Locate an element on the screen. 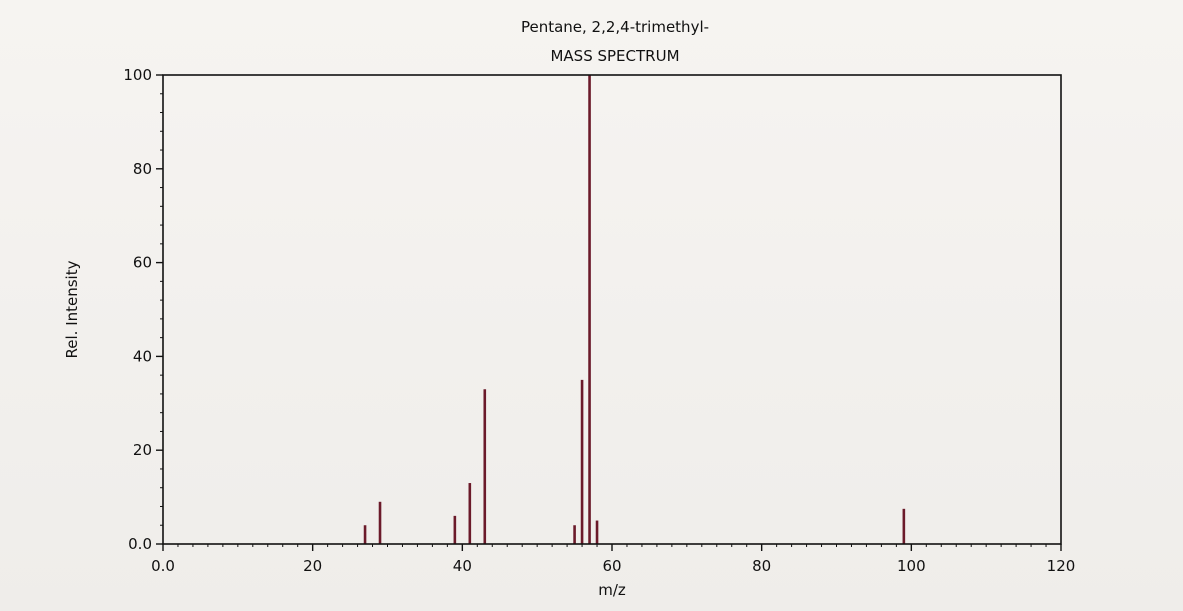 The width and height of the screenshot is (1183, 611). x-tick-label: 40 is located at coordinates (462, 566).